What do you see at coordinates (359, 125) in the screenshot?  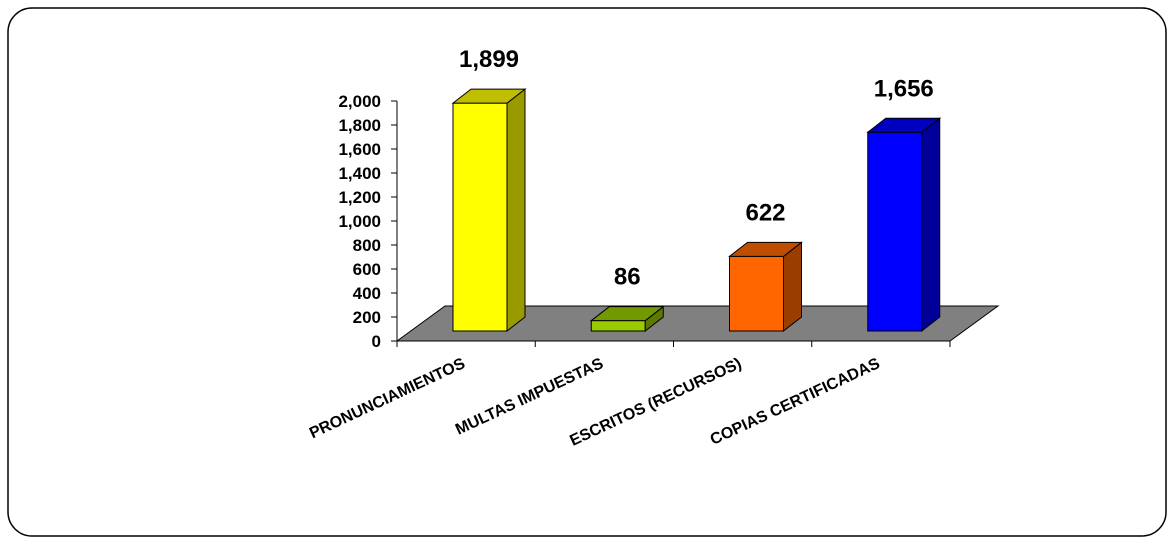 I see `y-tick-label: 1,800` at bounding box center [359, 125].